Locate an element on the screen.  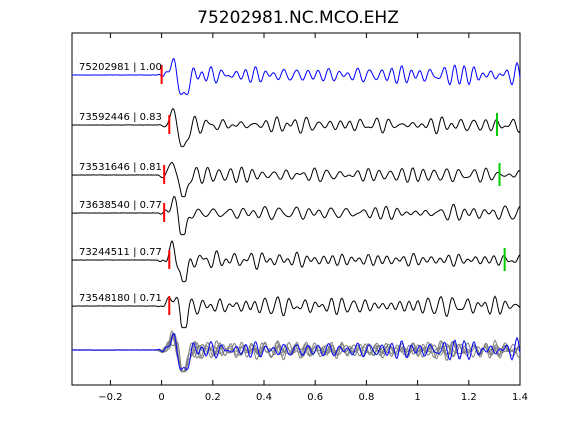
x-tick-label: 1.4 is located at coordinates (520, 397).